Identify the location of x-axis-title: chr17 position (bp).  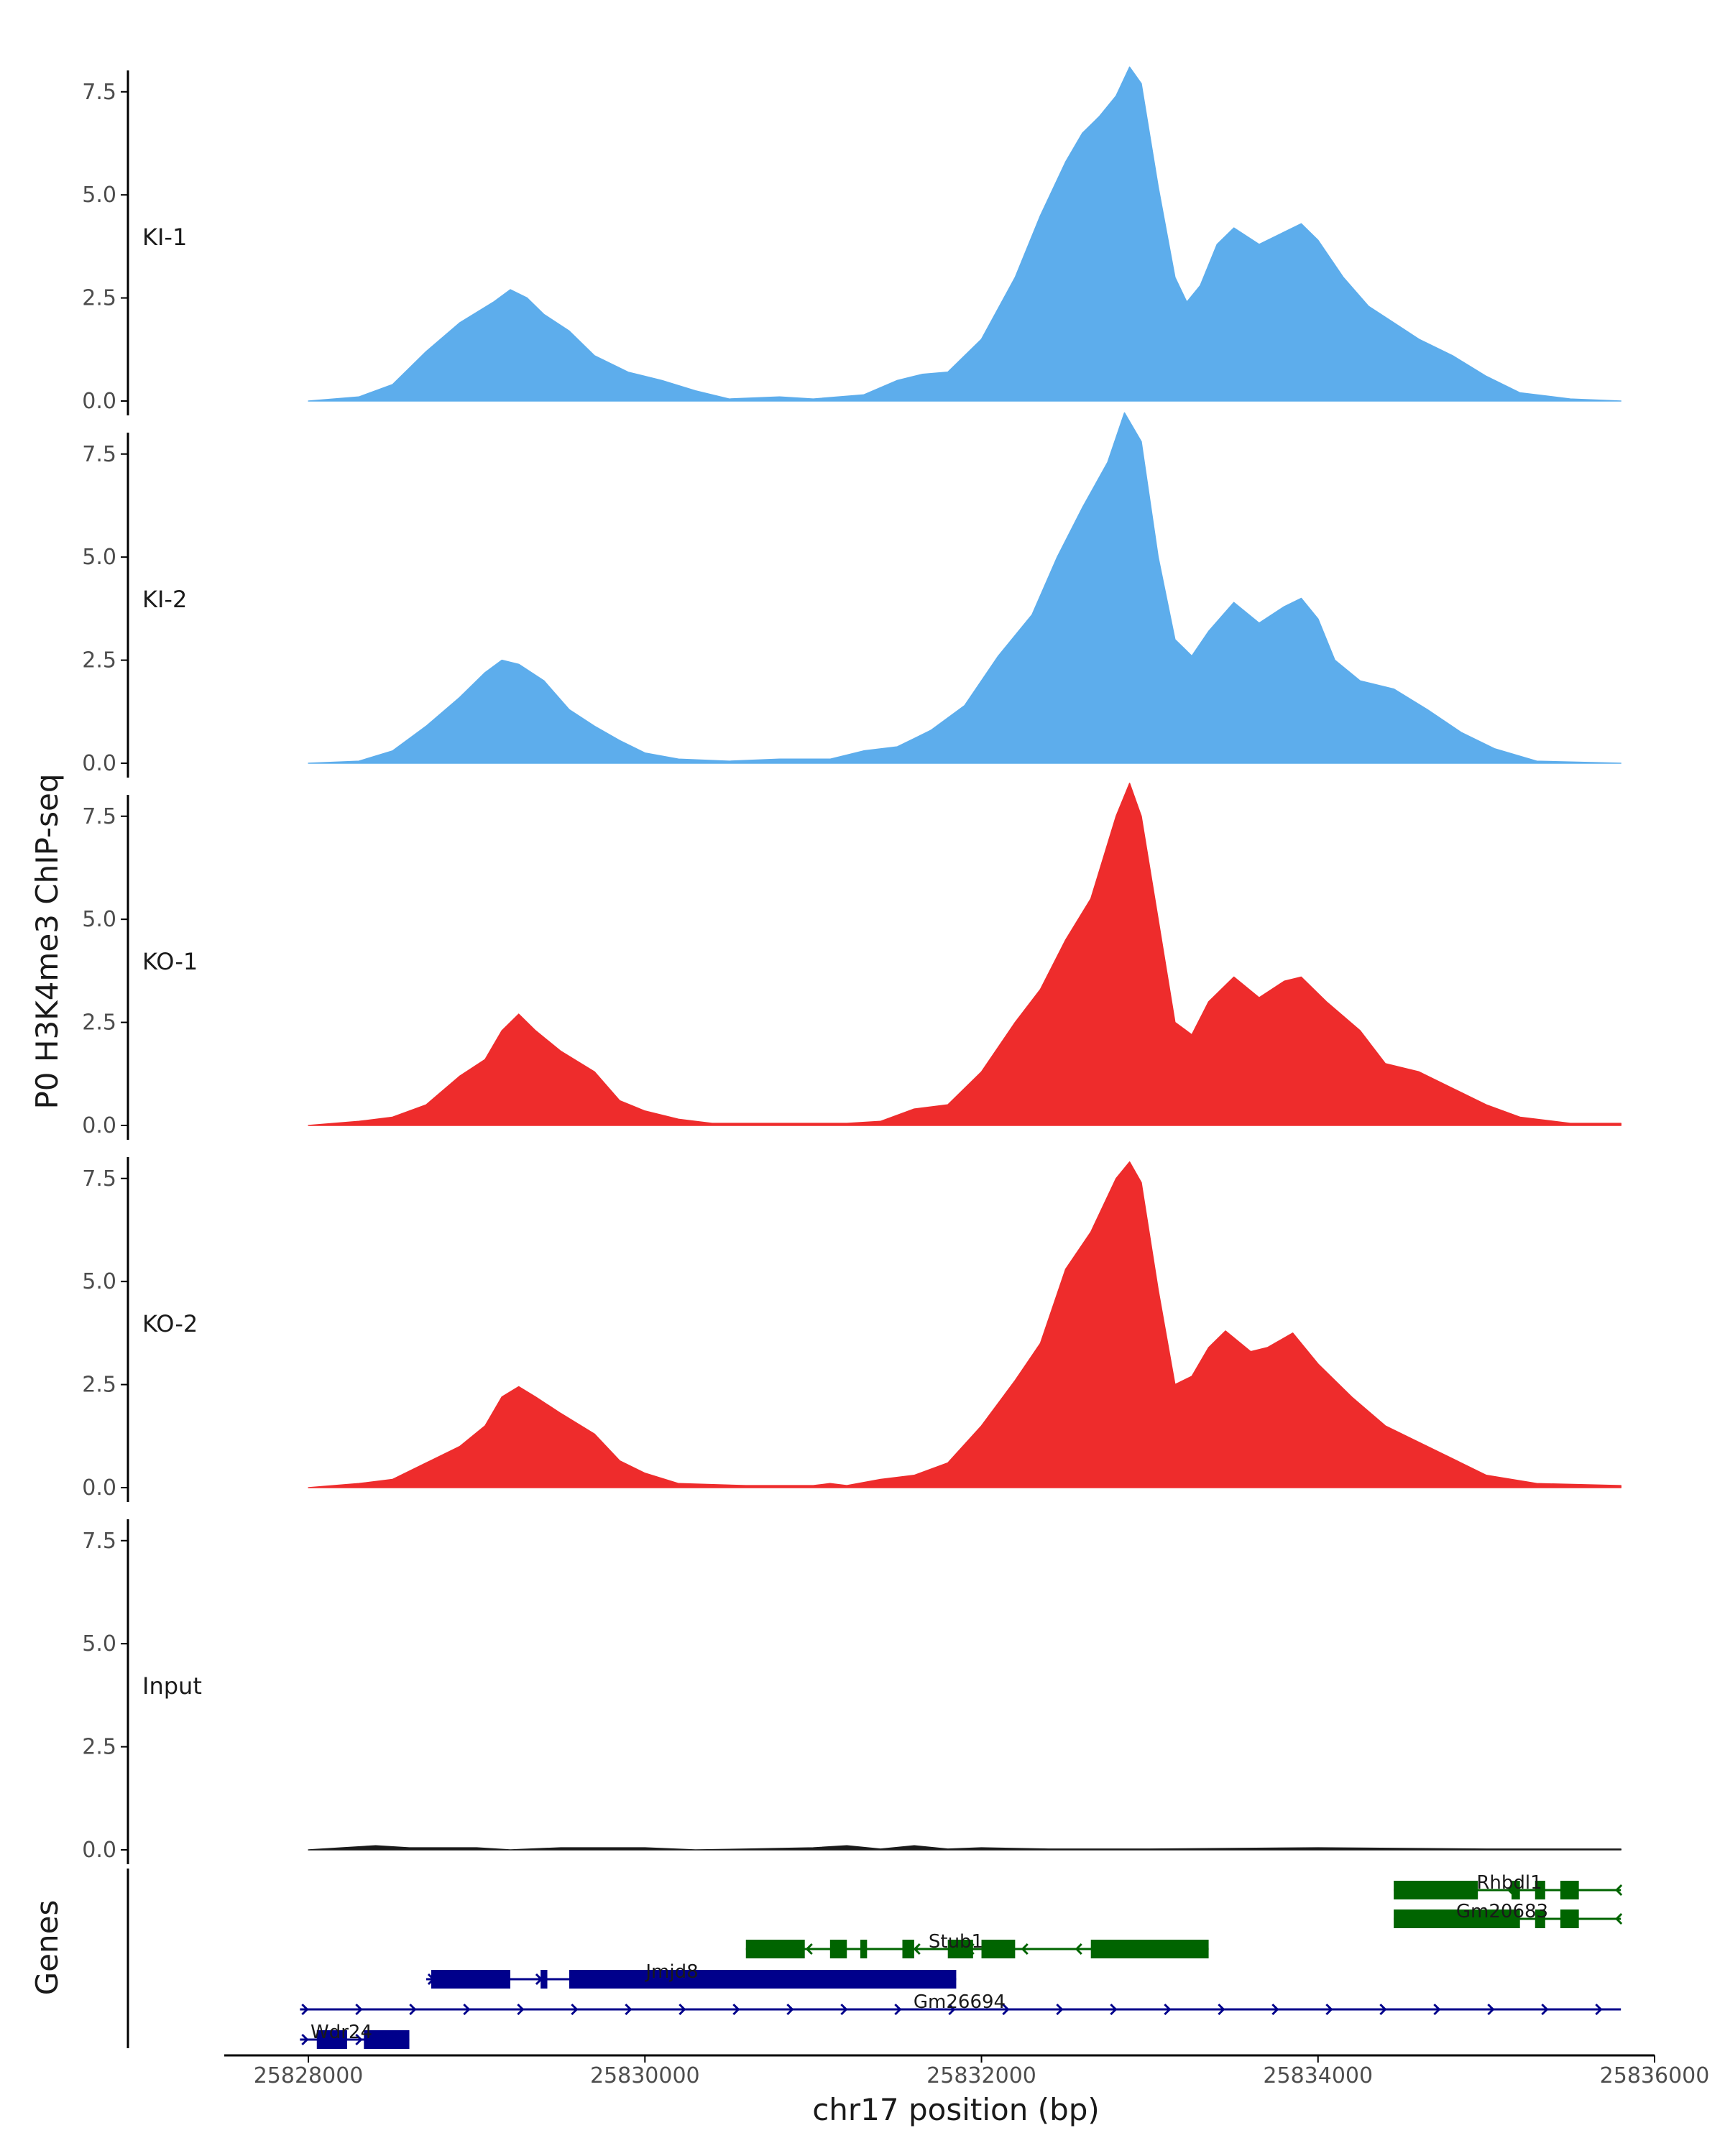
(956, 2109).